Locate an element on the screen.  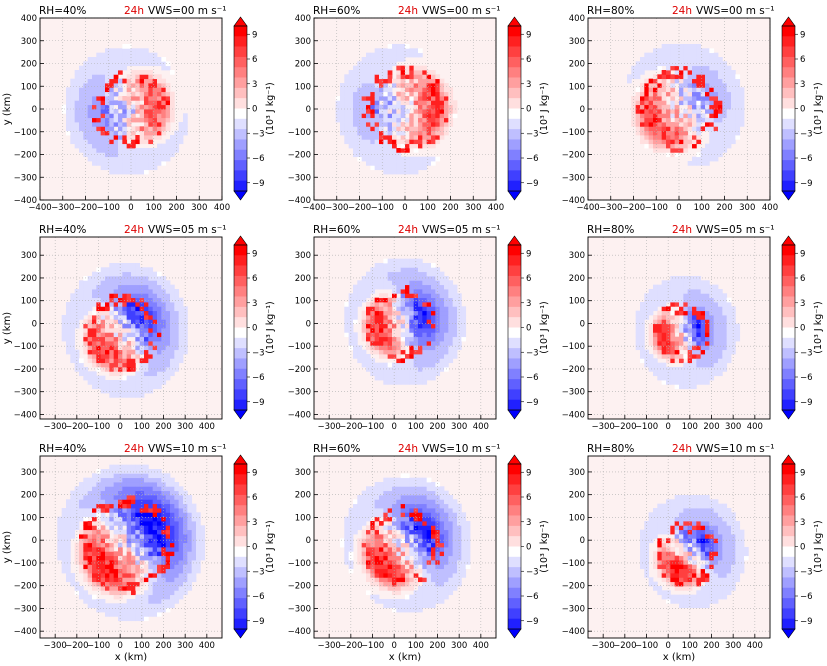
colorbar-extend-max is located at coordinates (240, 21).